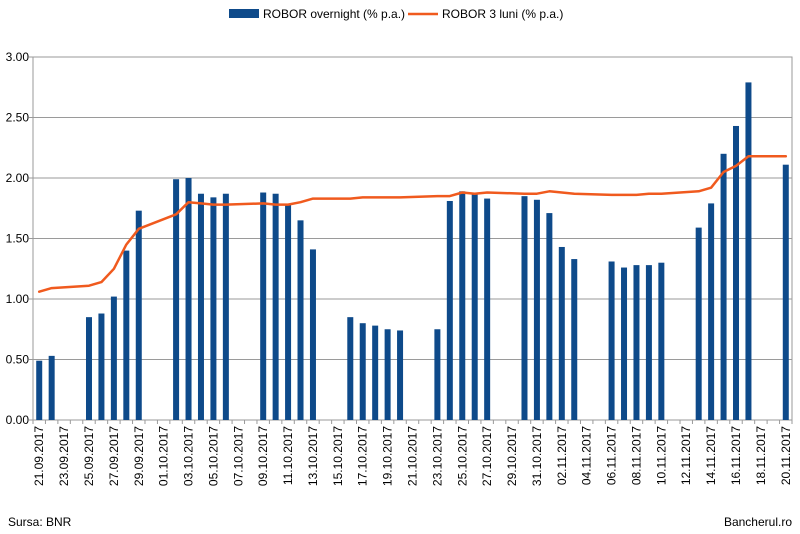  What do you see at coordinates (761, 455) in the screenshot?
I see `x-tick-label: 18.11.2017` at bounding box center [761, 455].